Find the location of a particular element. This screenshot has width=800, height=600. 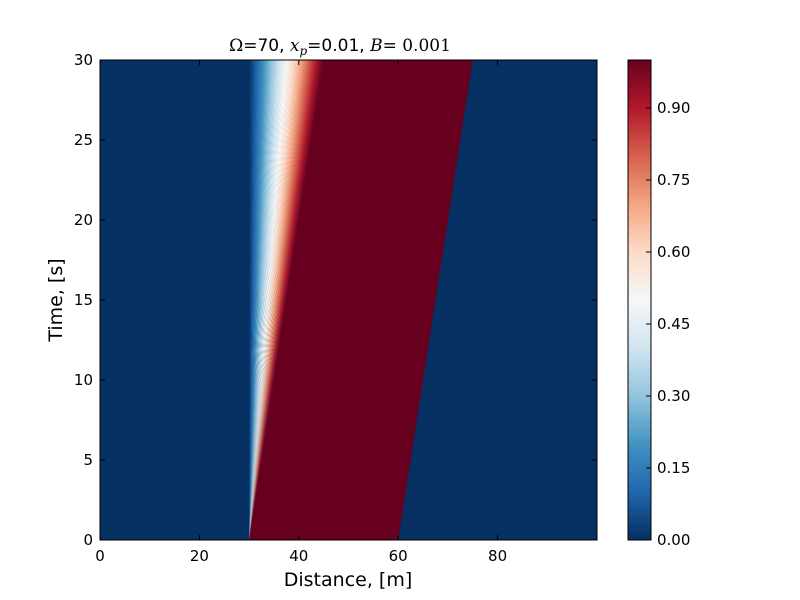

y-tick-label: 10 is located at coordinates (83, 380).